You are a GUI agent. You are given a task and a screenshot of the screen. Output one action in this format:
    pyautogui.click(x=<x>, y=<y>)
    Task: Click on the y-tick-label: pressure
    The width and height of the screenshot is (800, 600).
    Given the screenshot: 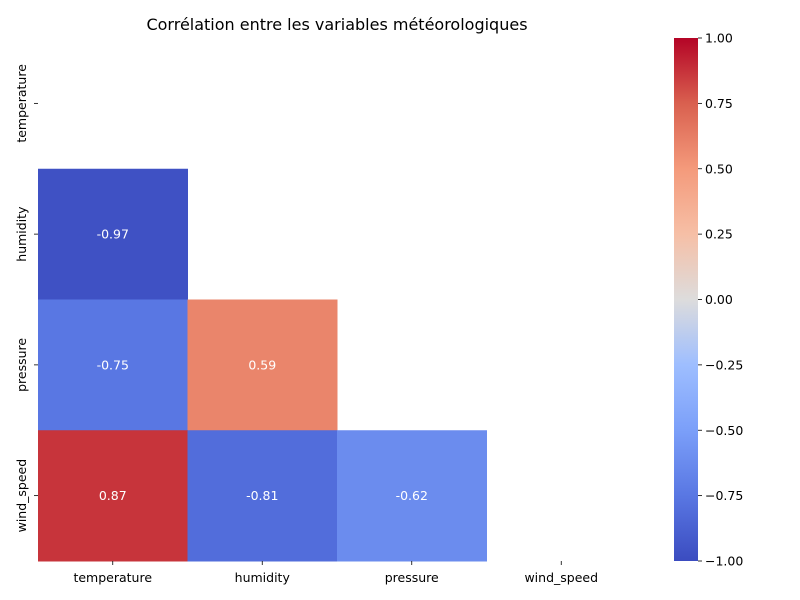 What is the action you would take?
    pyautogui.click(x=21, y=365)
    